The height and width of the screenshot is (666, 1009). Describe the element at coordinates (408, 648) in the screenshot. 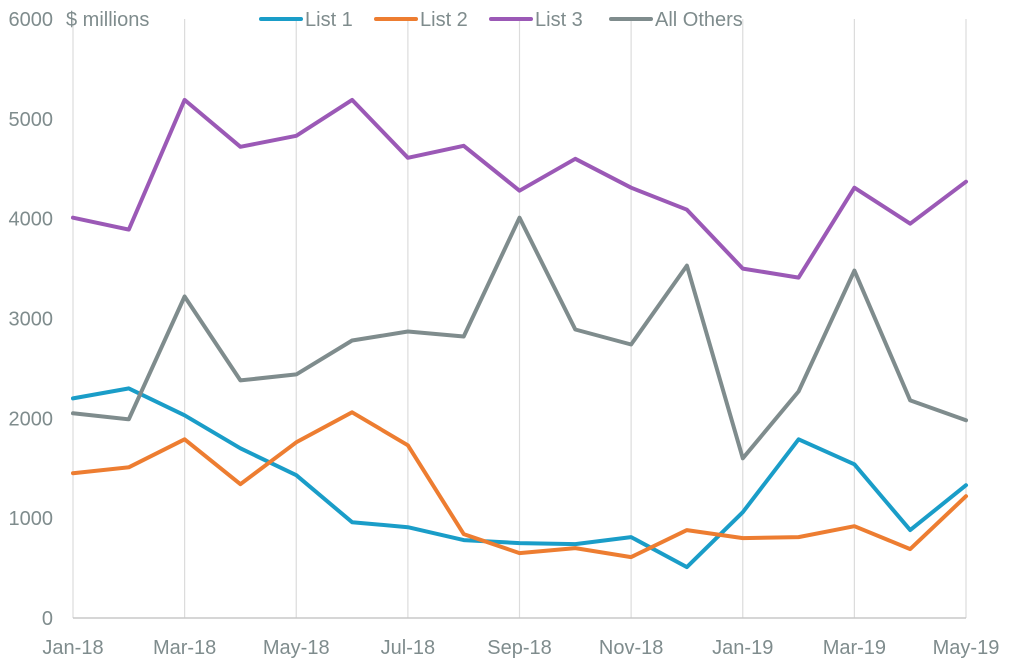

I see `x-tick-label: Jul-18` at that location.